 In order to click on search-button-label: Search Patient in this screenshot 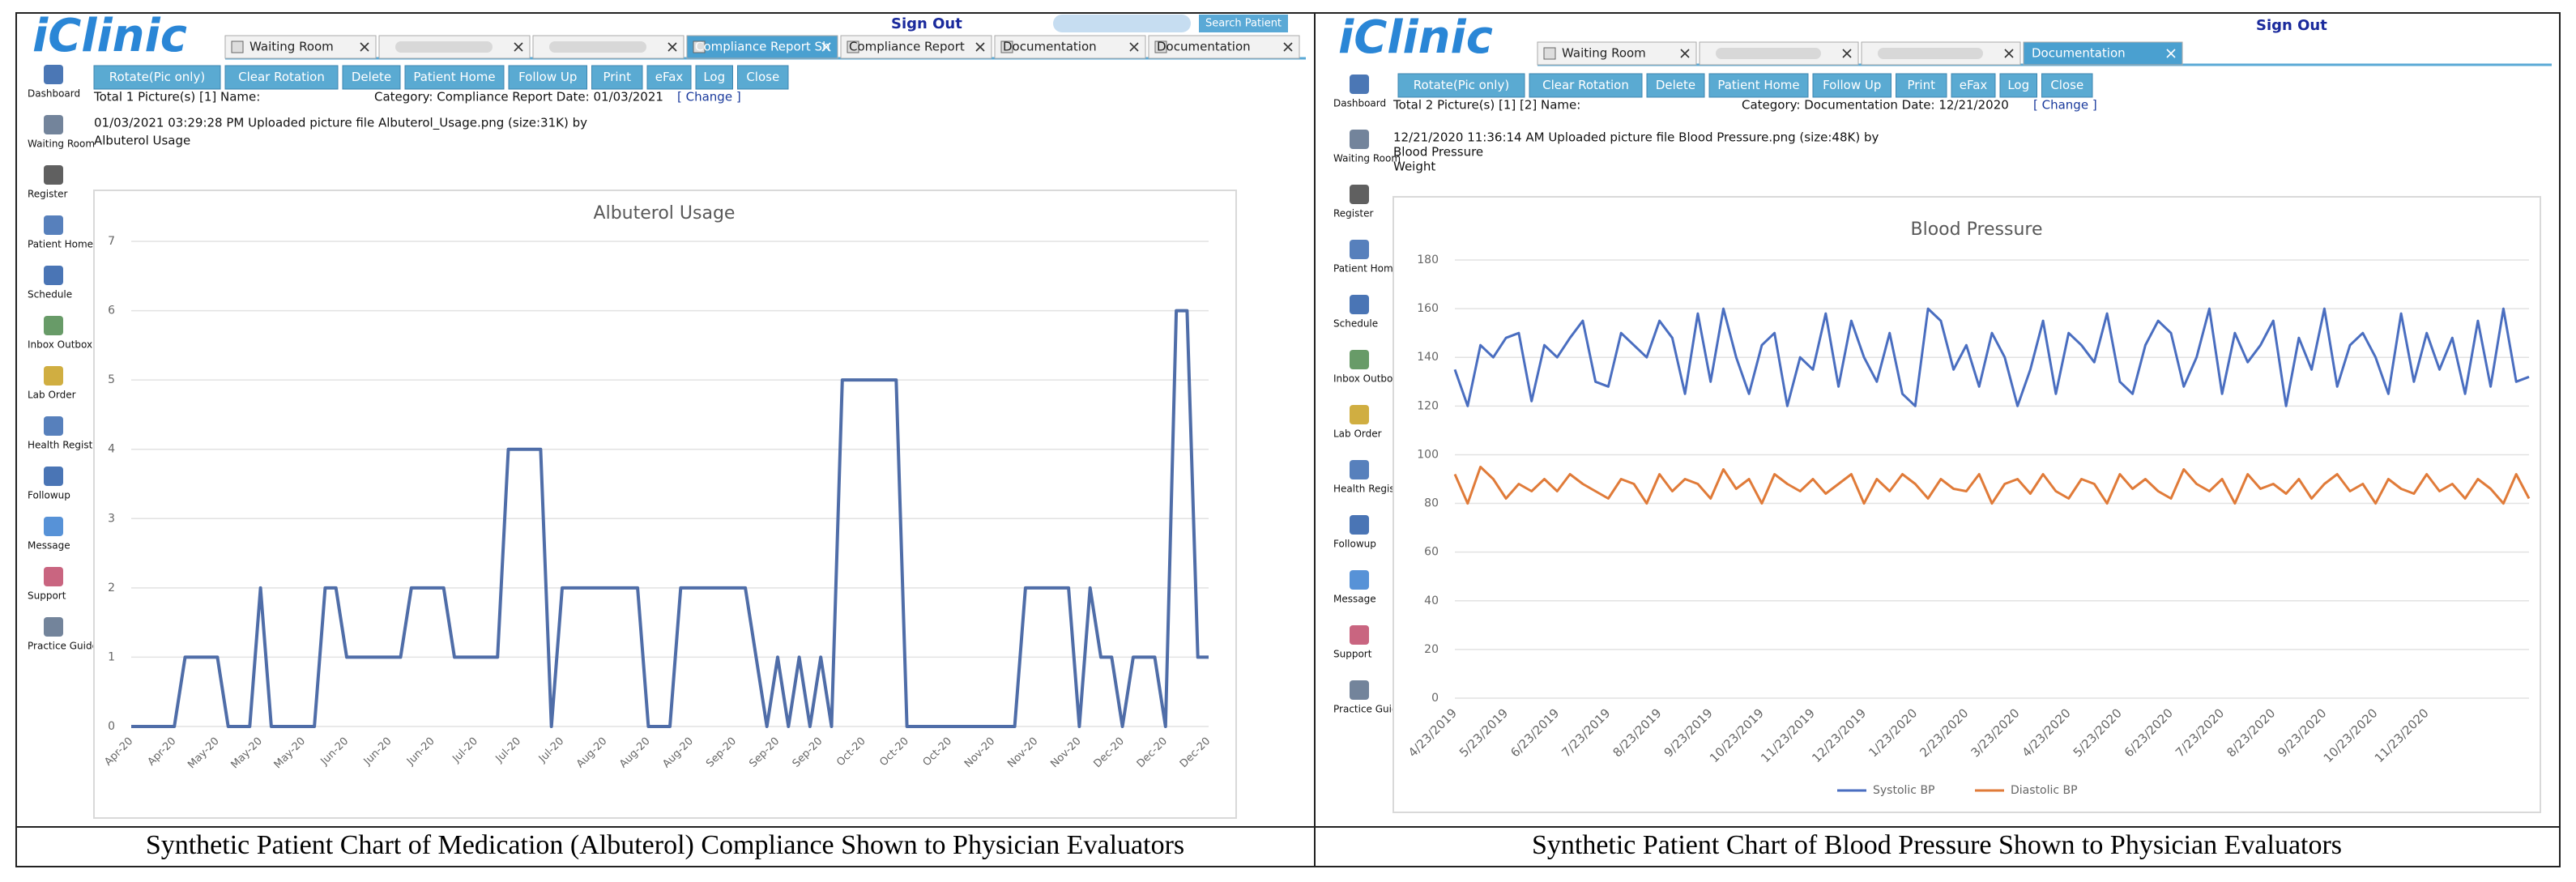, I will do `click(1243, 24)`.